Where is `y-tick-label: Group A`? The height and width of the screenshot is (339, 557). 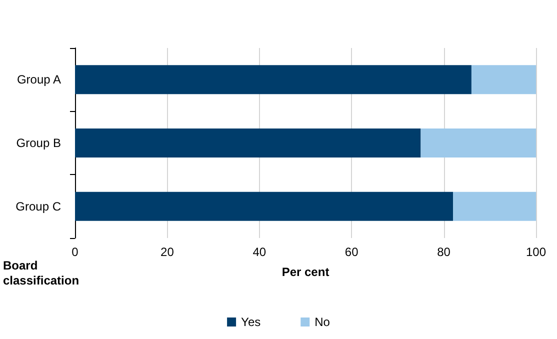 y-tick-label: Group A is located at coordinates (38, 79).